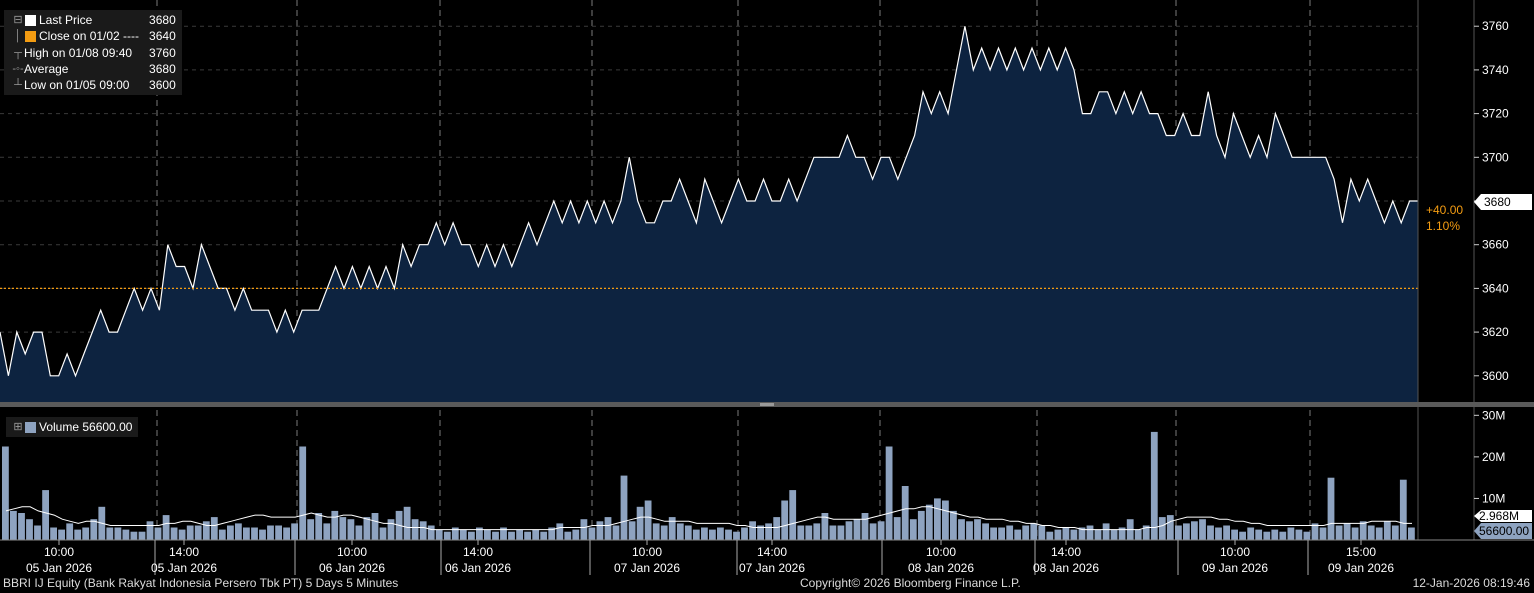 This screenshot has width=1534, height=593. What do you see at coordinates (94, 69) in the screenshot?
I see `legend-row-average: -◦- Average 3680` at bounding box center [94, 69].